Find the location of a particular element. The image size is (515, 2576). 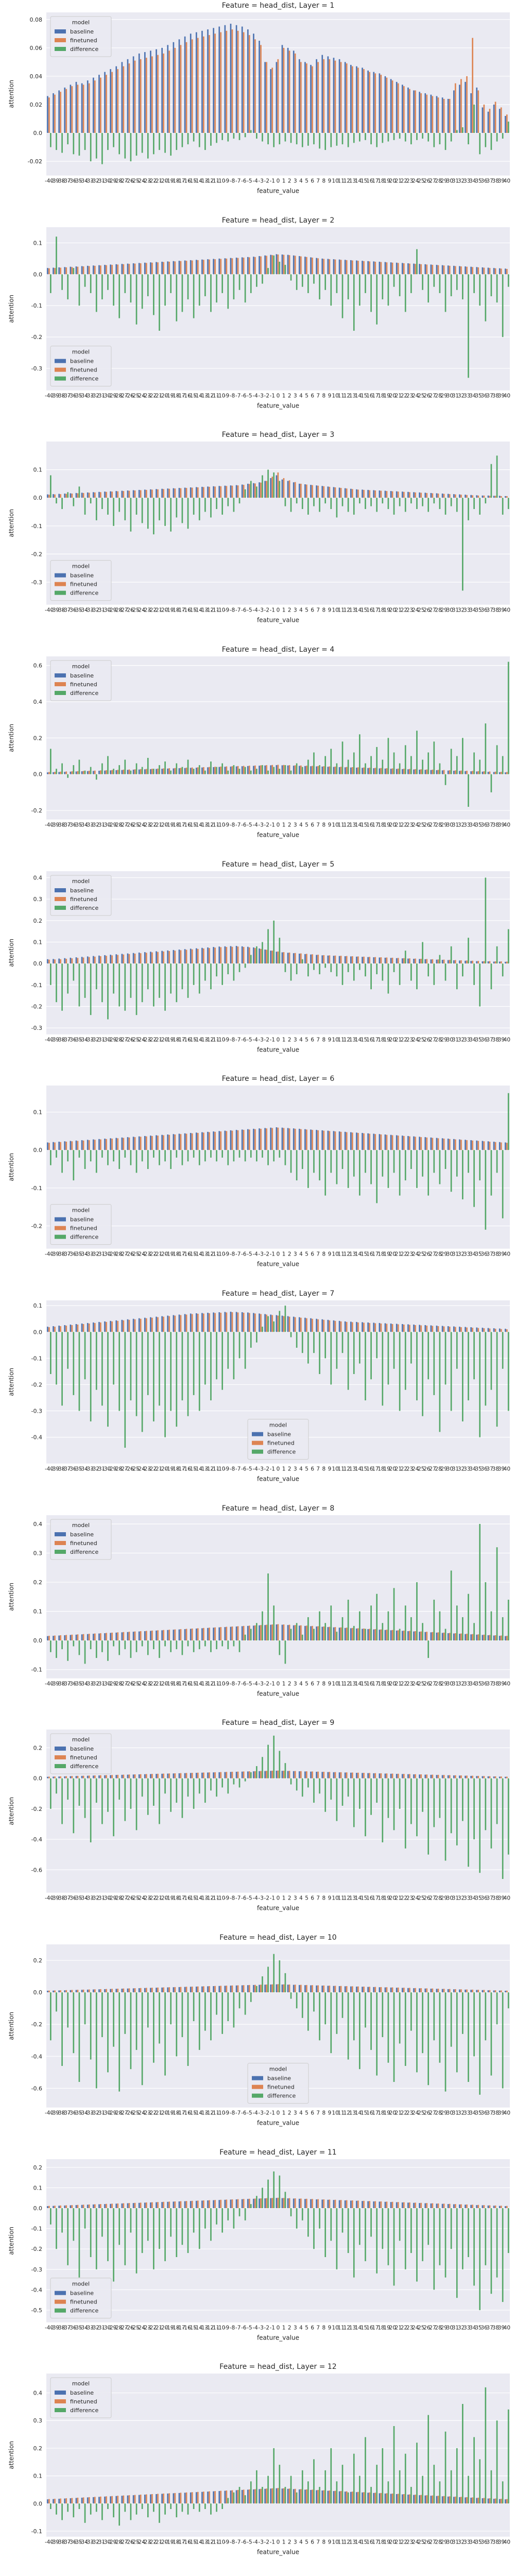

x-tick-label: -26 is located at coordinates (129, 396).